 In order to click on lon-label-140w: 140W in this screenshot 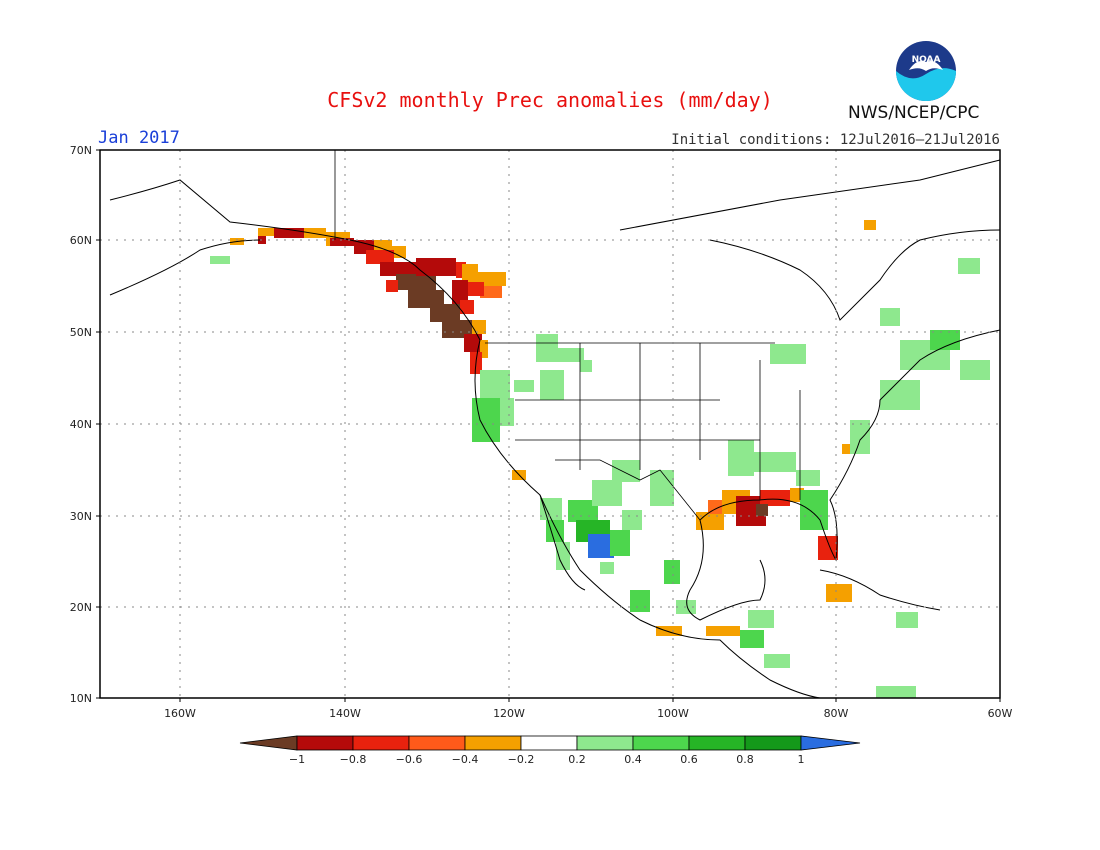, I will do `click(345, 713)`.